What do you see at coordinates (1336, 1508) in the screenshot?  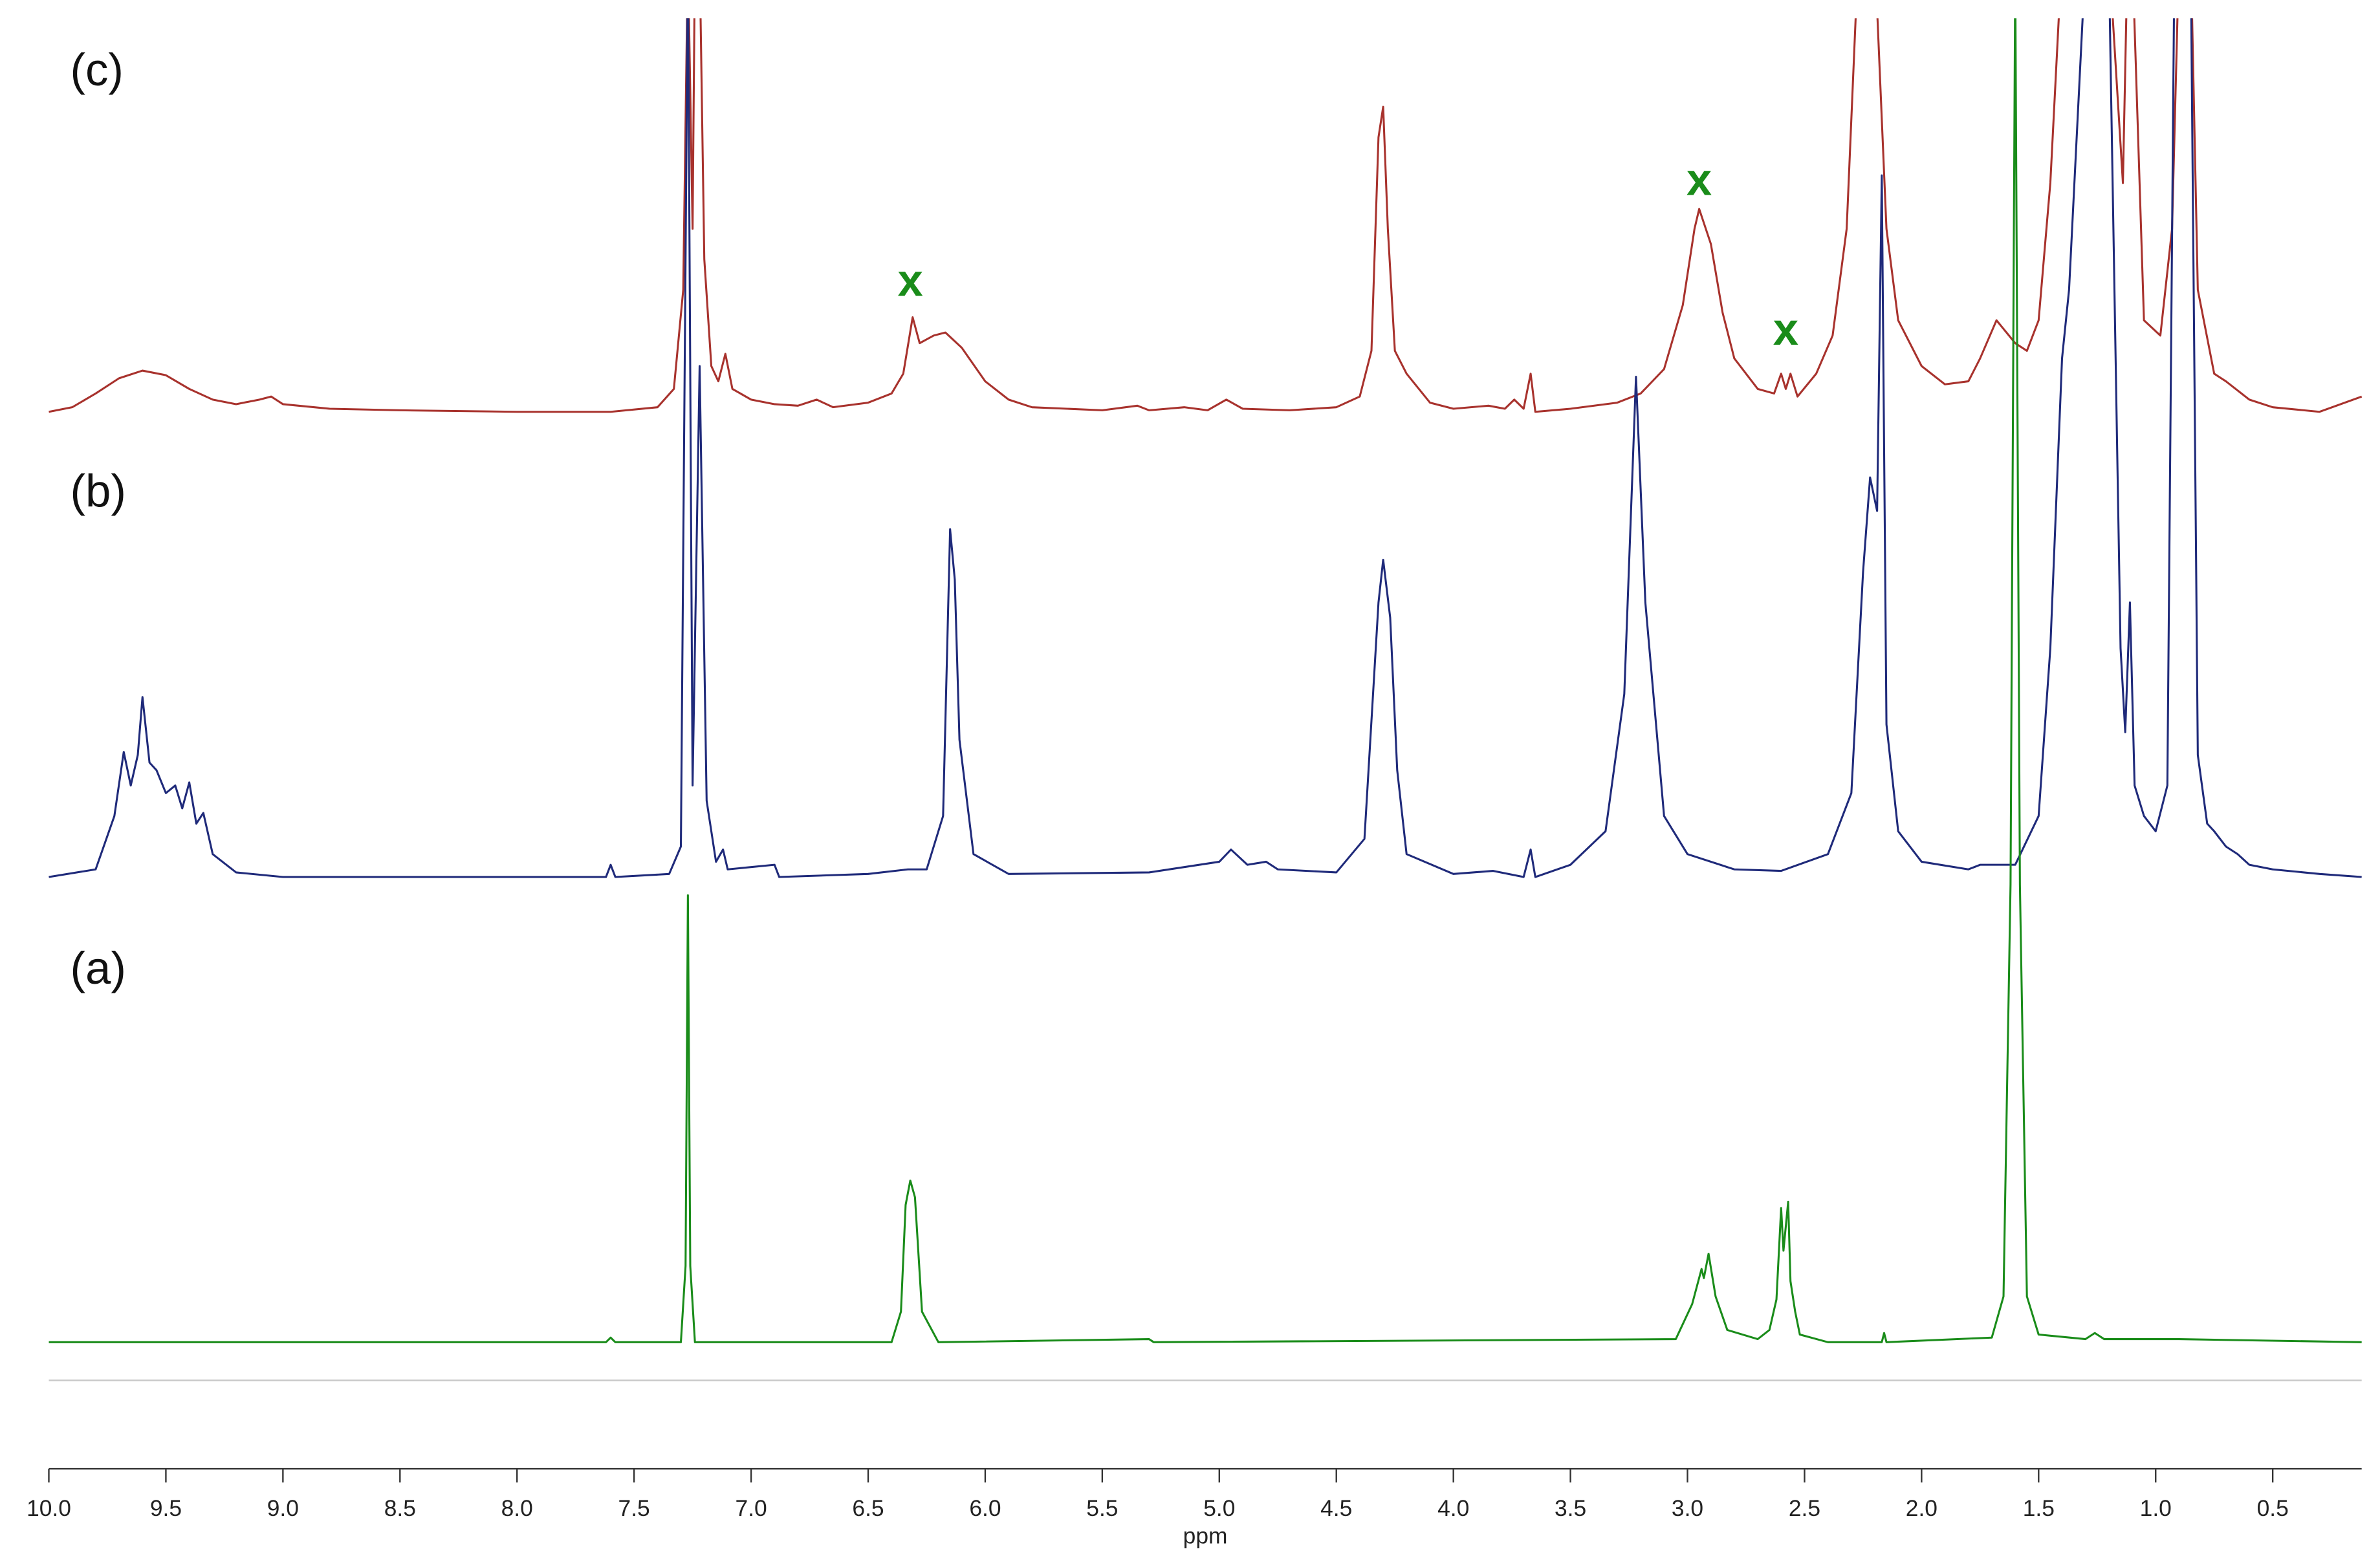 I see `x-tick-label: 4.5` at bounding box center [1336, 1508].